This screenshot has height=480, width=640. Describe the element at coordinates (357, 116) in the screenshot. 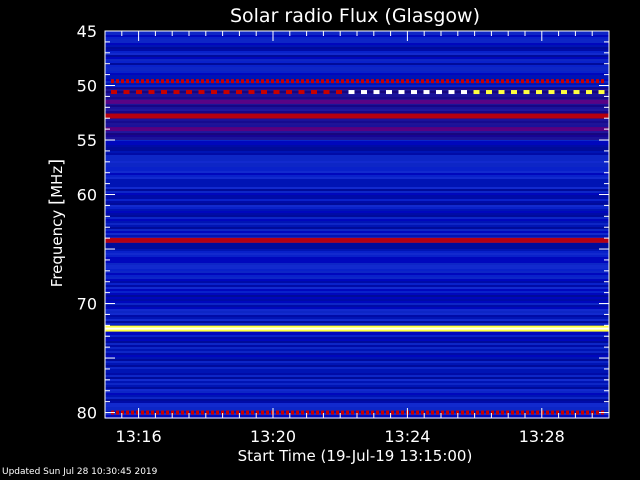

I see `band-mark` at that location.